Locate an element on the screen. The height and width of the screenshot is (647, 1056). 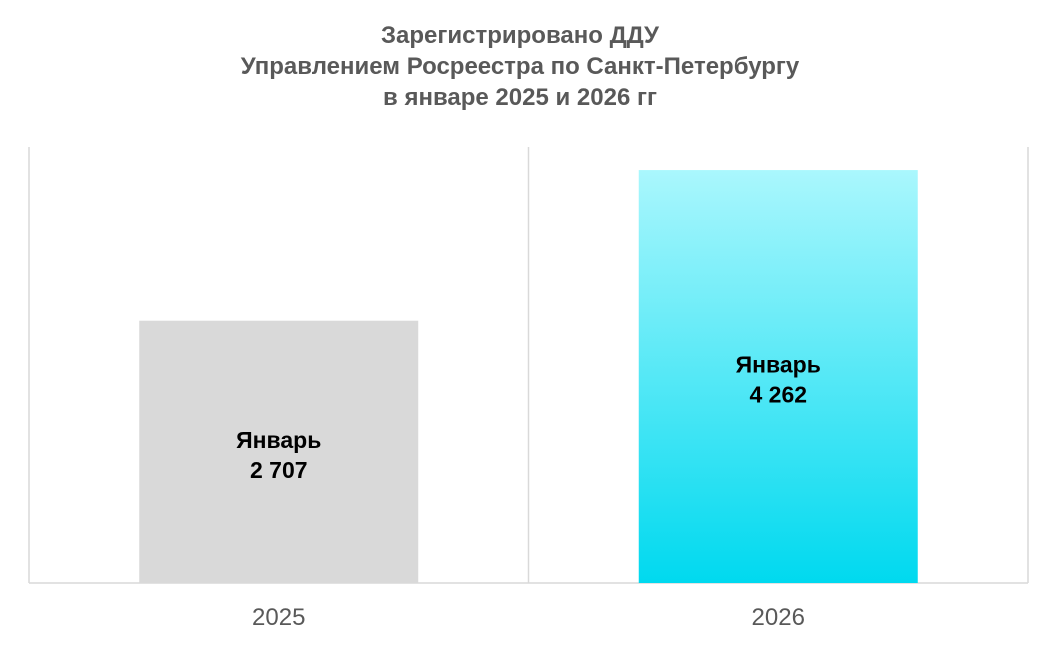
data-label-value: 4 262 is located at coordinates (778, 395).